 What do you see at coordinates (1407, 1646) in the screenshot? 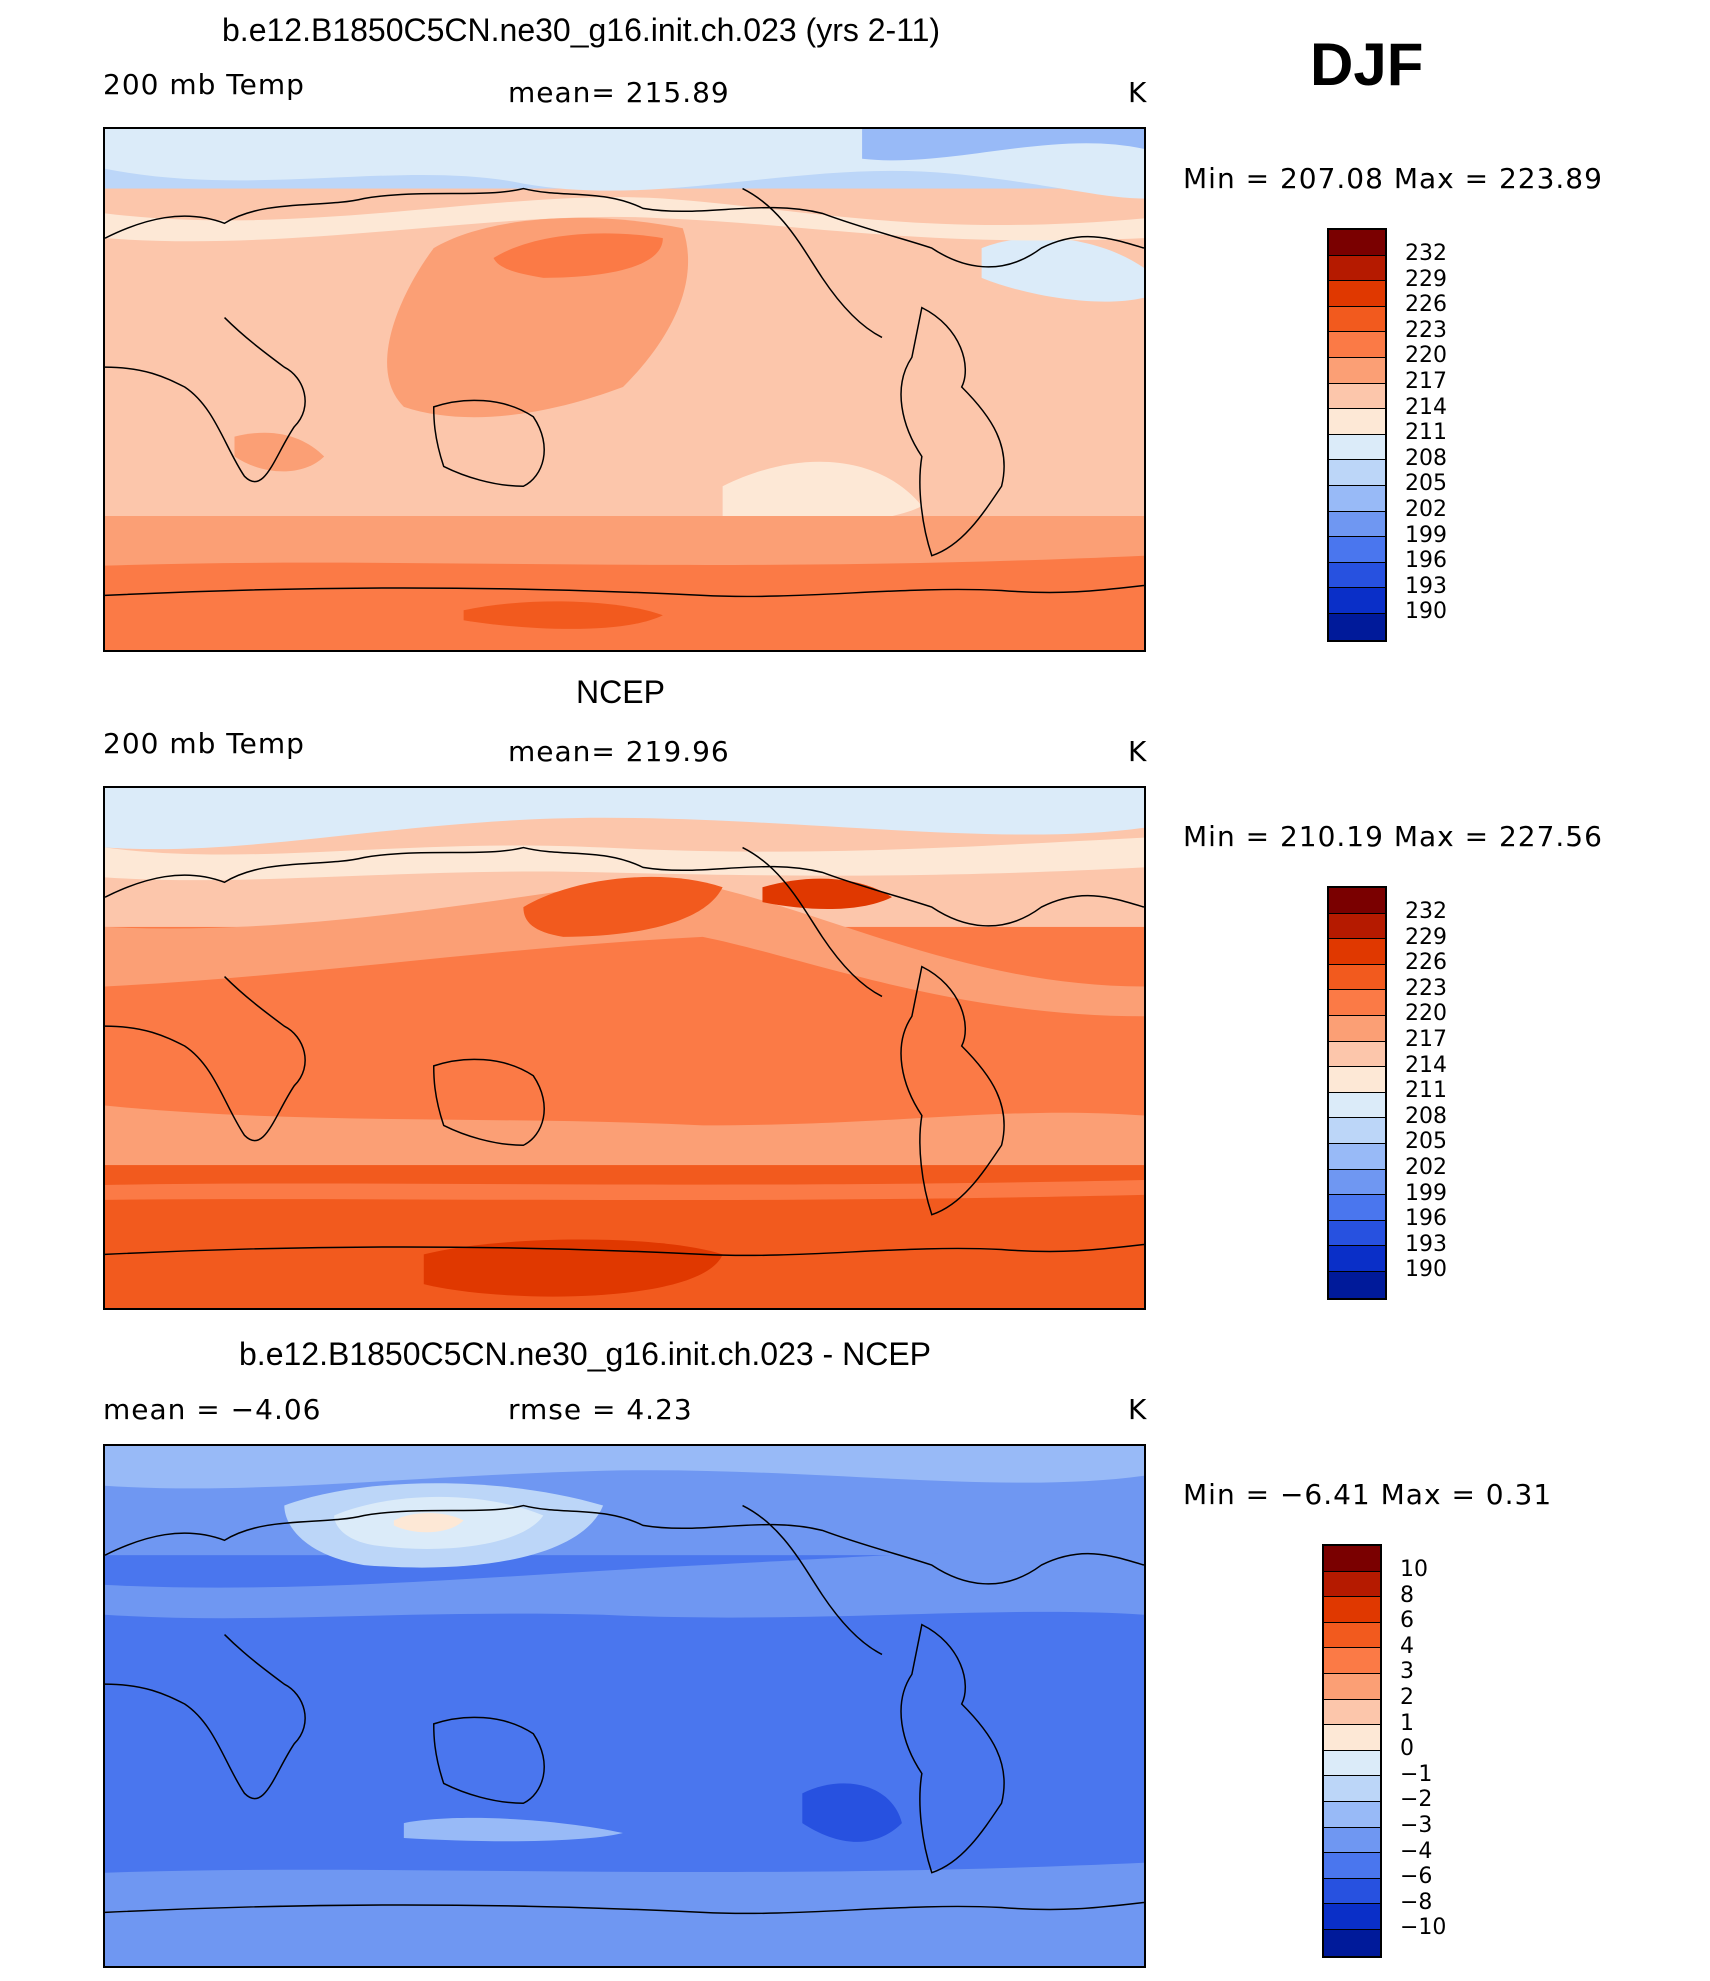
I see `colorbar-tick: 4` at bounding box center [1407, 1646].